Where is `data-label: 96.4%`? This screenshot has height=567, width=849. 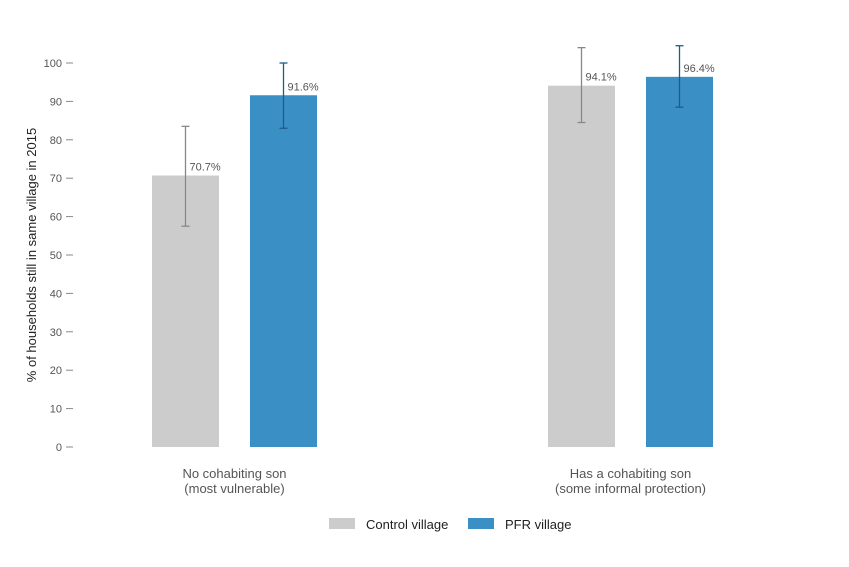
data-label: 96.4% is located at coordinates (699, 69).